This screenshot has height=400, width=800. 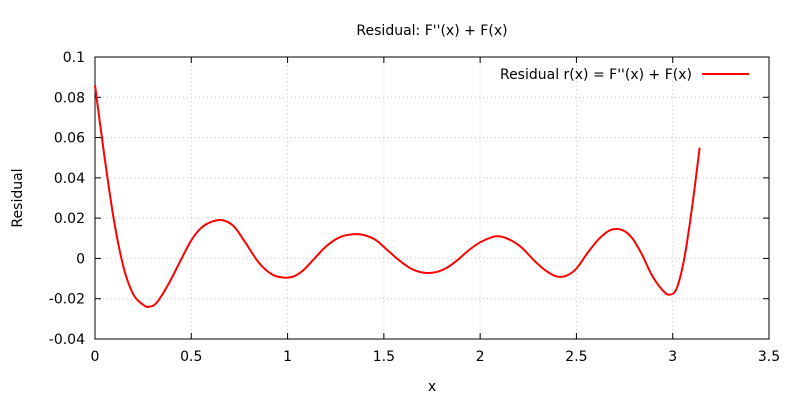 What do you see at coordinates (576, 357) in the screenshot?
I see `x-tick-label: 2.5` at bounding box center [576, 357].